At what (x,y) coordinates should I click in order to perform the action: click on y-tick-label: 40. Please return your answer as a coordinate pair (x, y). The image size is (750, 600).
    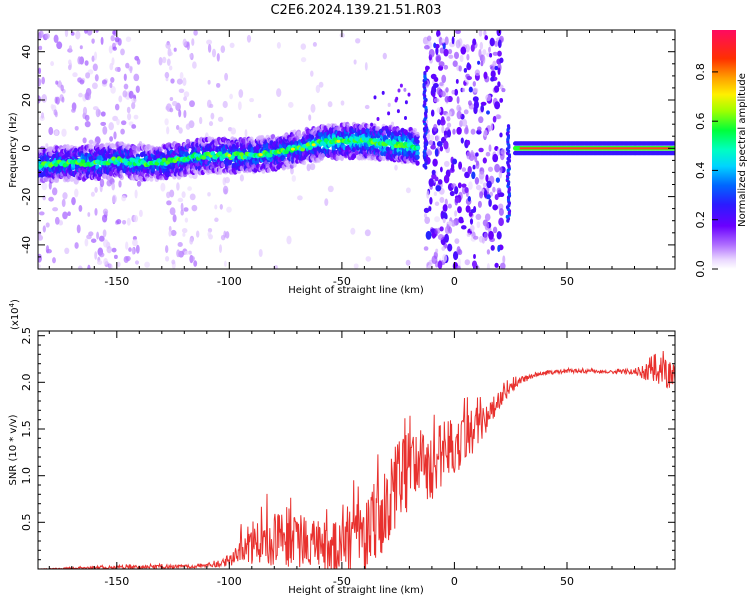
    Looking at the image, I should click on (26, 52).